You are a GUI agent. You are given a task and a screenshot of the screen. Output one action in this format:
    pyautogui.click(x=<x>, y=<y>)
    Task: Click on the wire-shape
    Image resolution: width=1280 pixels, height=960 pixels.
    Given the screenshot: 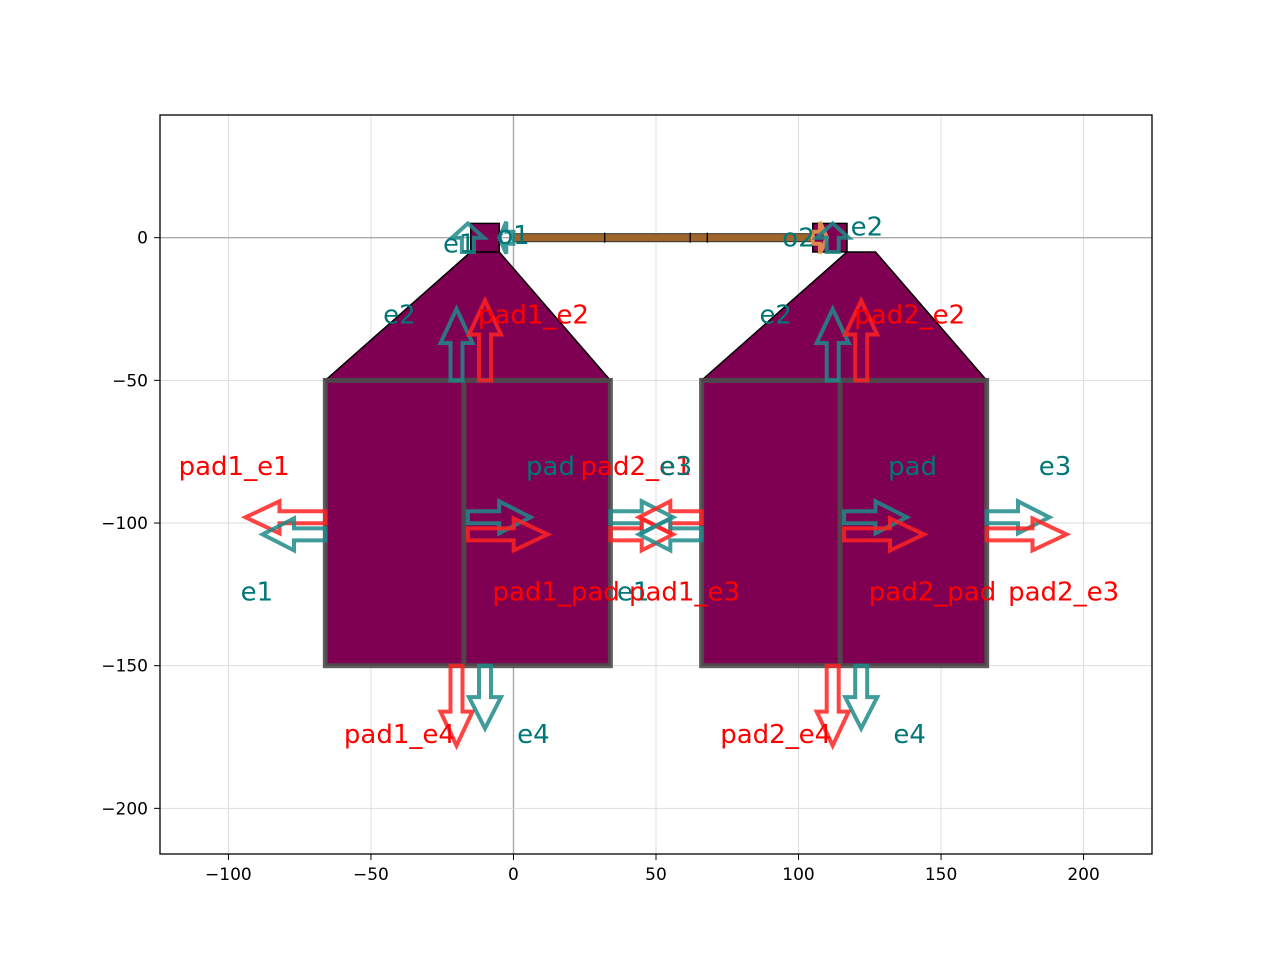 What is the action you would take?
    pyautogui.click(x=663, y=238)
    